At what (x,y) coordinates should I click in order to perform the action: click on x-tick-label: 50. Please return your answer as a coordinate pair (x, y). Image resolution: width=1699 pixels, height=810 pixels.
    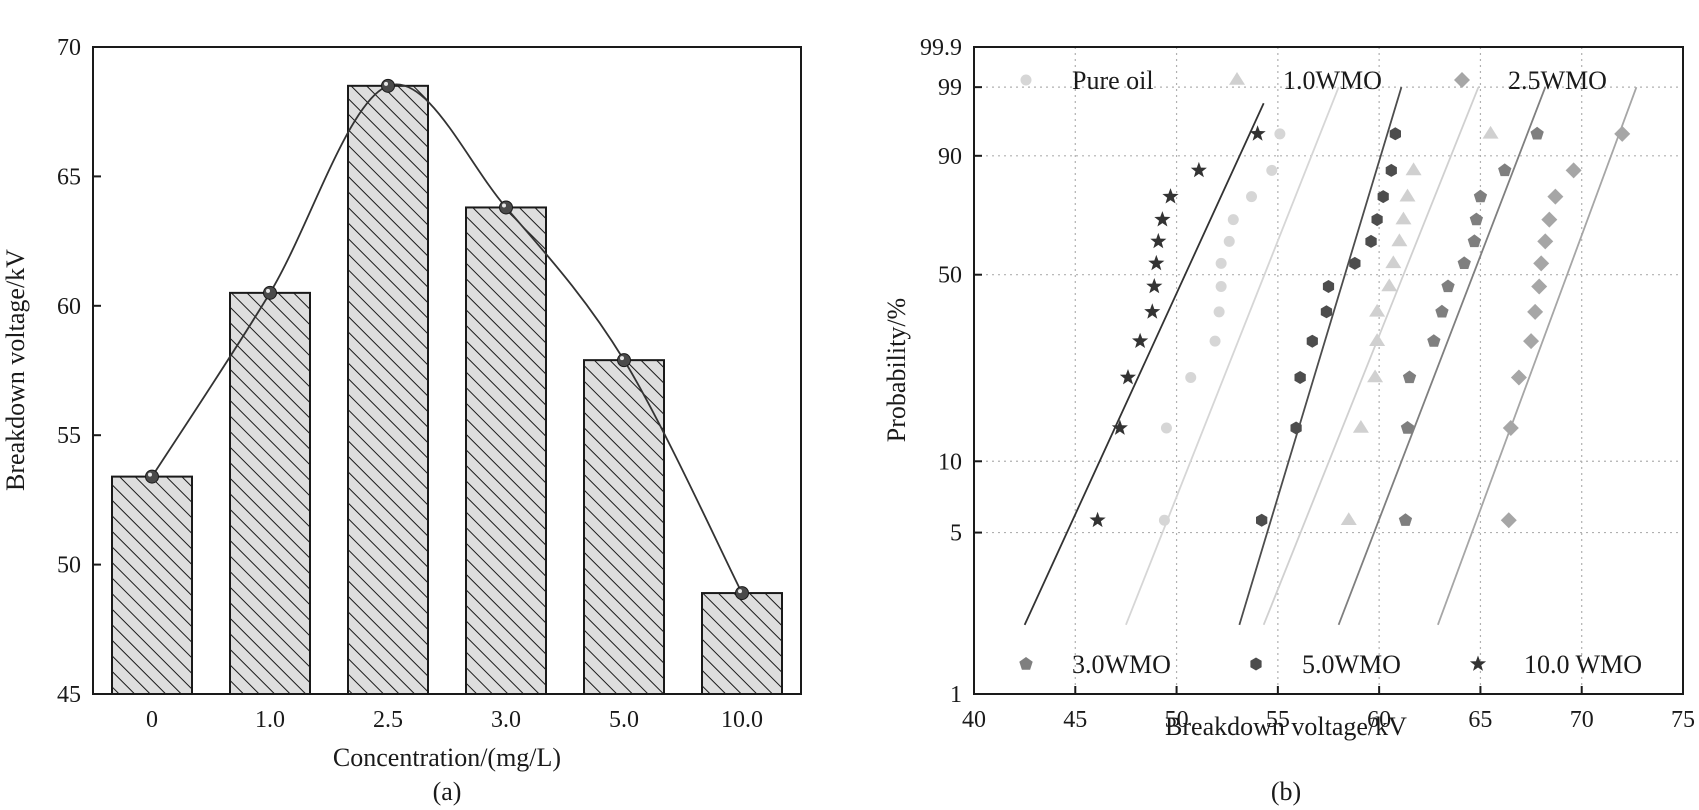
    Looking at the image, I should click on (1177, 720).